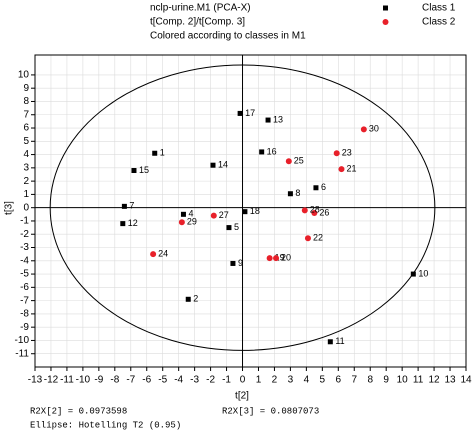  What do you see at coordinates (24, 327) in the screenshot?
I see `y-tick-label: -9` at bounding box center [24, 327].